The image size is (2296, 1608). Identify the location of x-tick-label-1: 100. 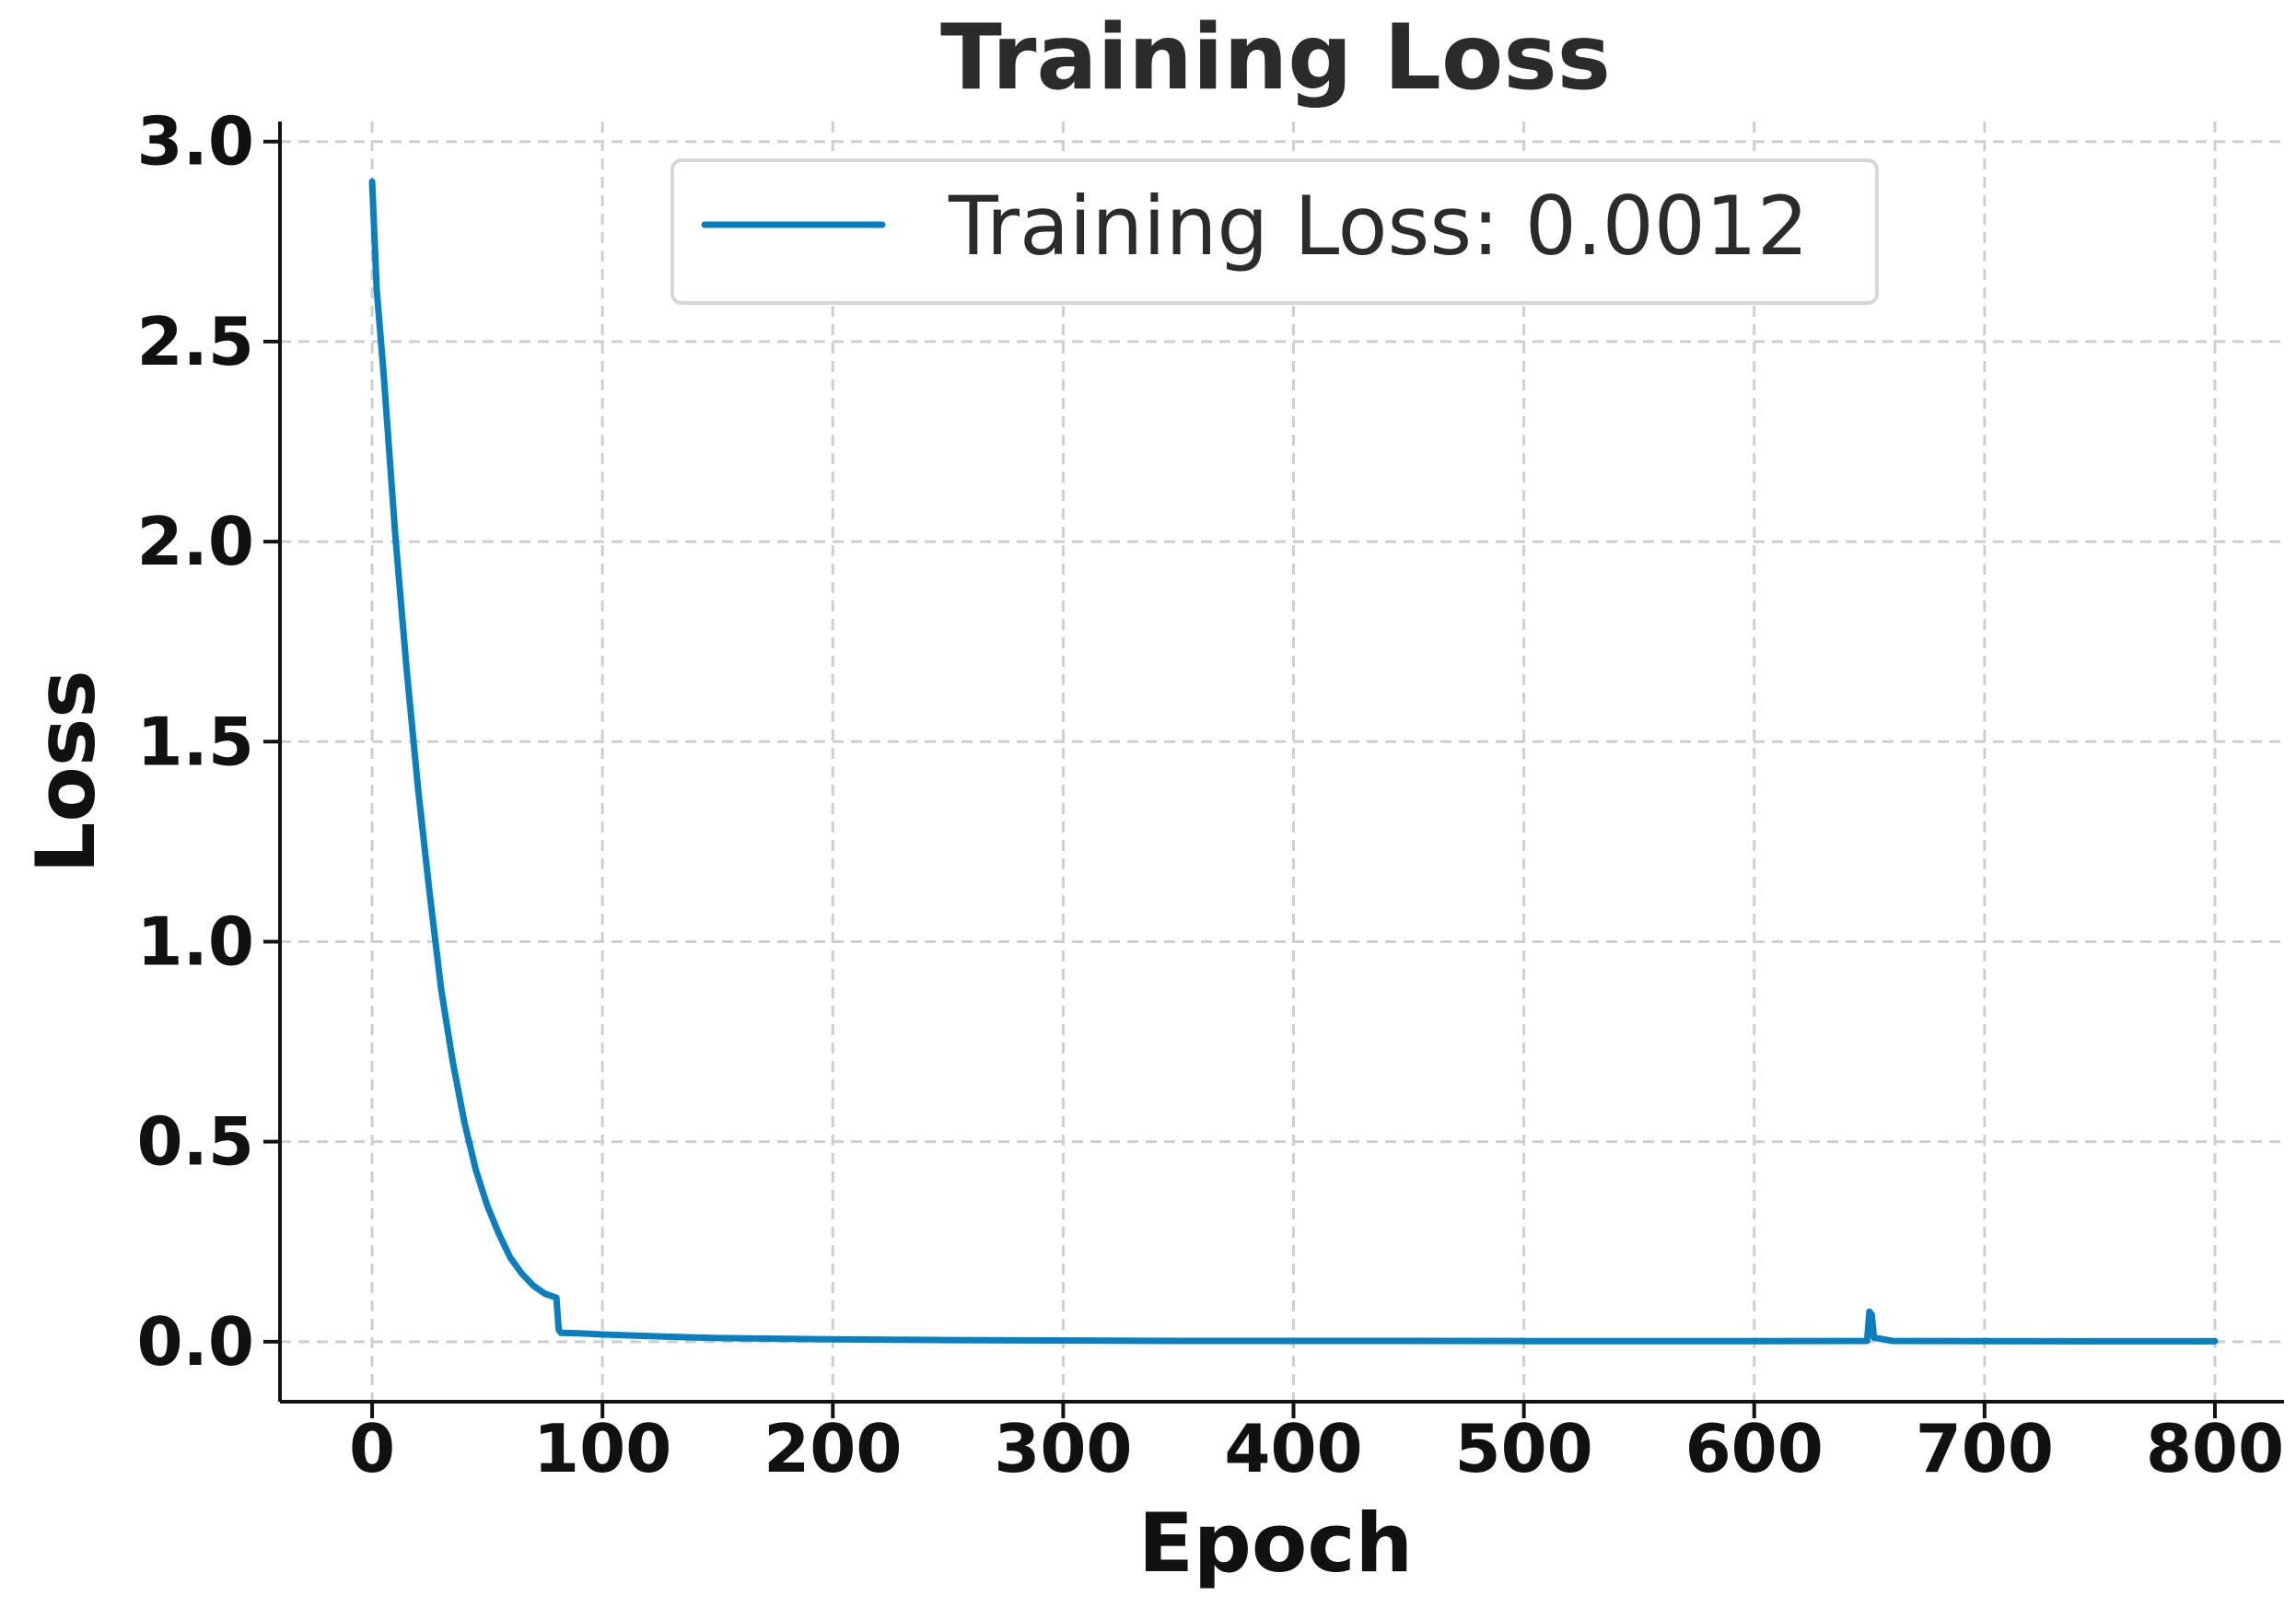
(602, 1448).